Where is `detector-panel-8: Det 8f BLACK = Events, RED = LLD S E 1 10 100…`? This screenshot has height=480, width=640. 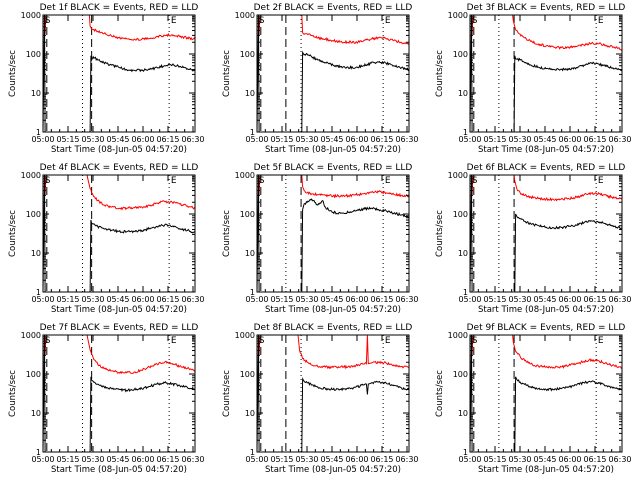 detector-panel-8: Det 8f BLACK = Events, RED = LLD S E 1 10 100… is located at coordinates (320, 399).